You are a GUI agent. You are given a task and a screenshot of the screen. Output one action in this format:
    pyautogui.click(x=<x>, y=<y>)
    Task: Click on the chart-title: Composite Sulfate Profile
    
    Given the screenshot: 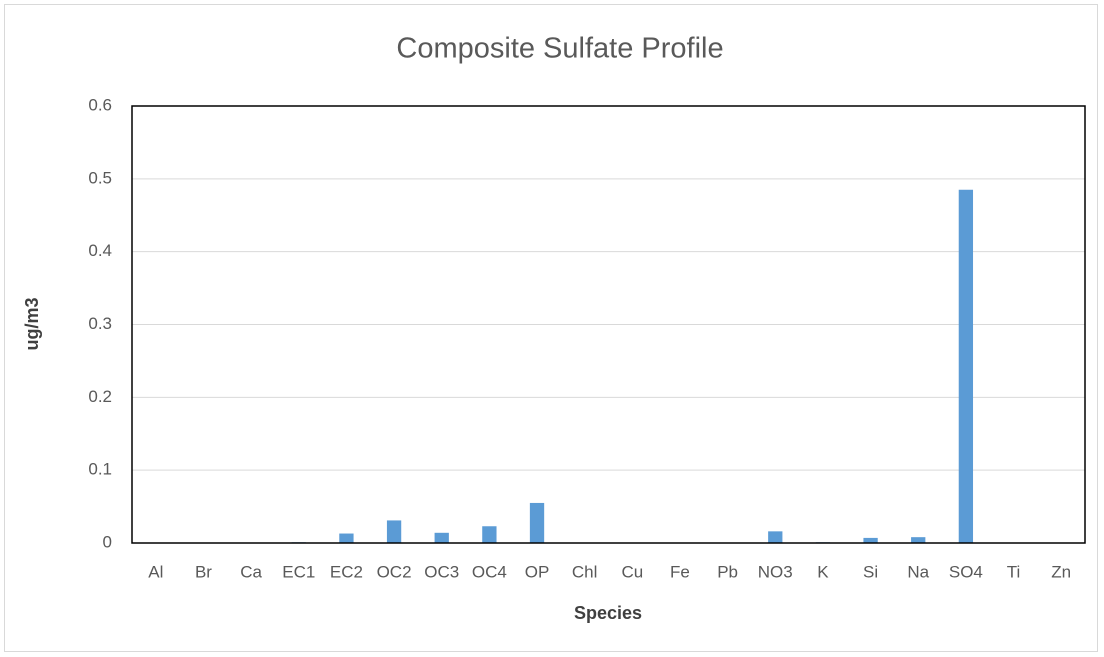 What is the action you would take?
    pyautogui.click(x=559, y=49)
    